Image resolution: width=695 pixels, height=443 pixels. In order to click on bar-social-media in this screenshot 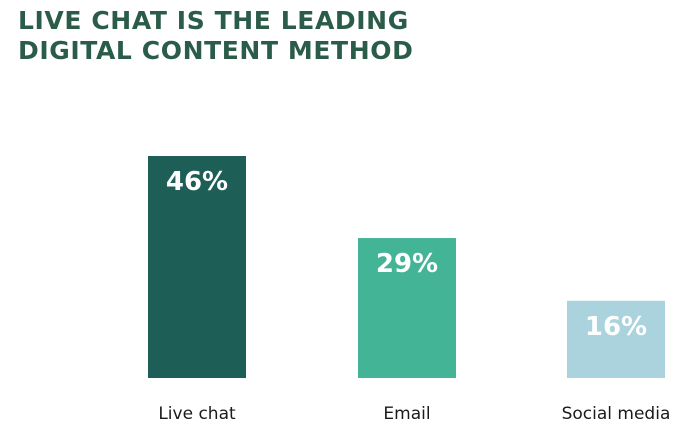, I will do `click(616, 339)`.